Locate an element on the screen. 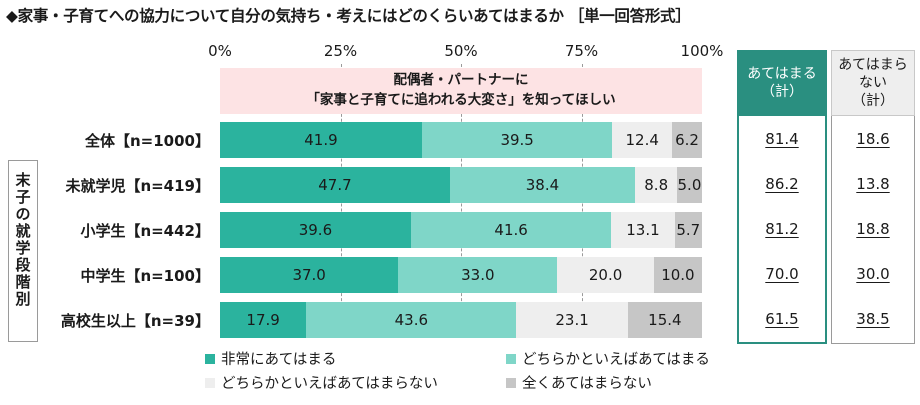  bar-segment: 39.5 is located at coordinates (517, 140).